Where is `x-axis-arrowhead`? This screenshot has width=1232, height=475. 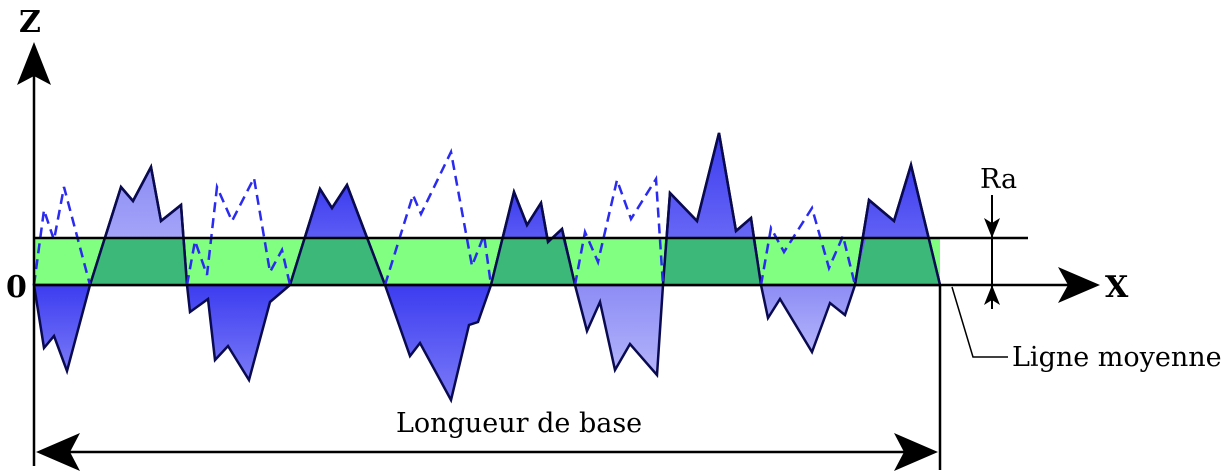
x-axis-arrowhead is located at coordinates (1079, 285).